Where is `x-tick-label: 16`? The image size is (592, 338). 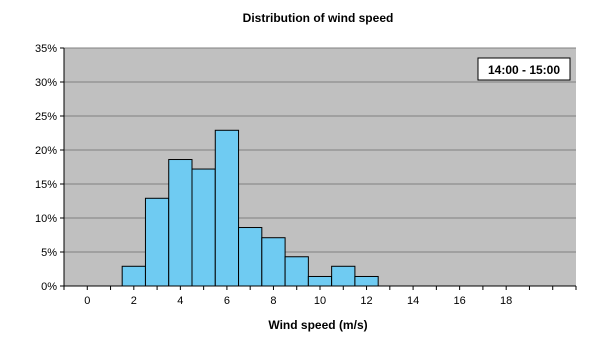 x-tick-label: 16 is located at coordinates (460, 301).